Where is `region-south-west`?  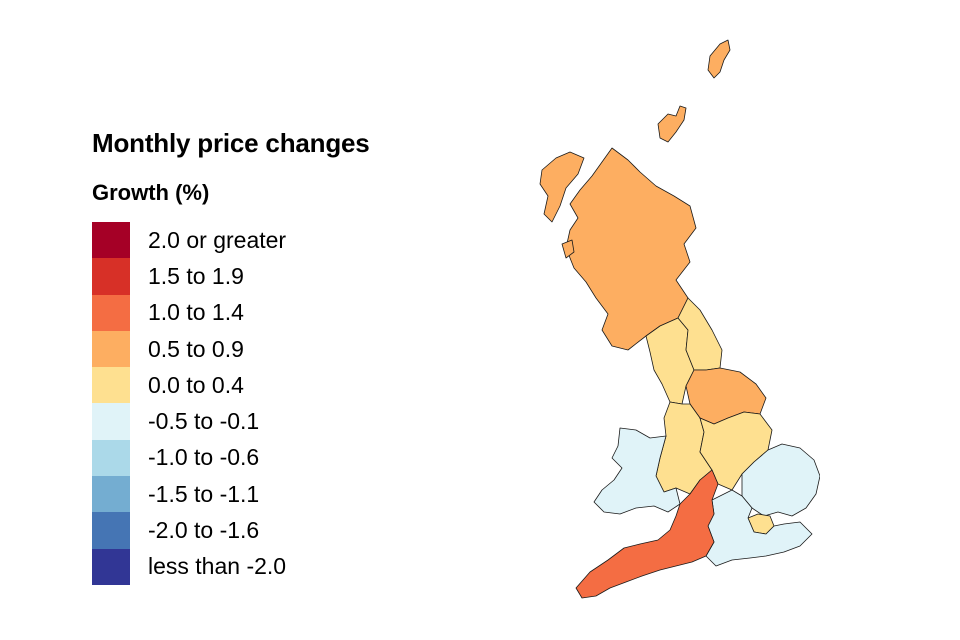
region-south-west is located at coordinates (647, 534).